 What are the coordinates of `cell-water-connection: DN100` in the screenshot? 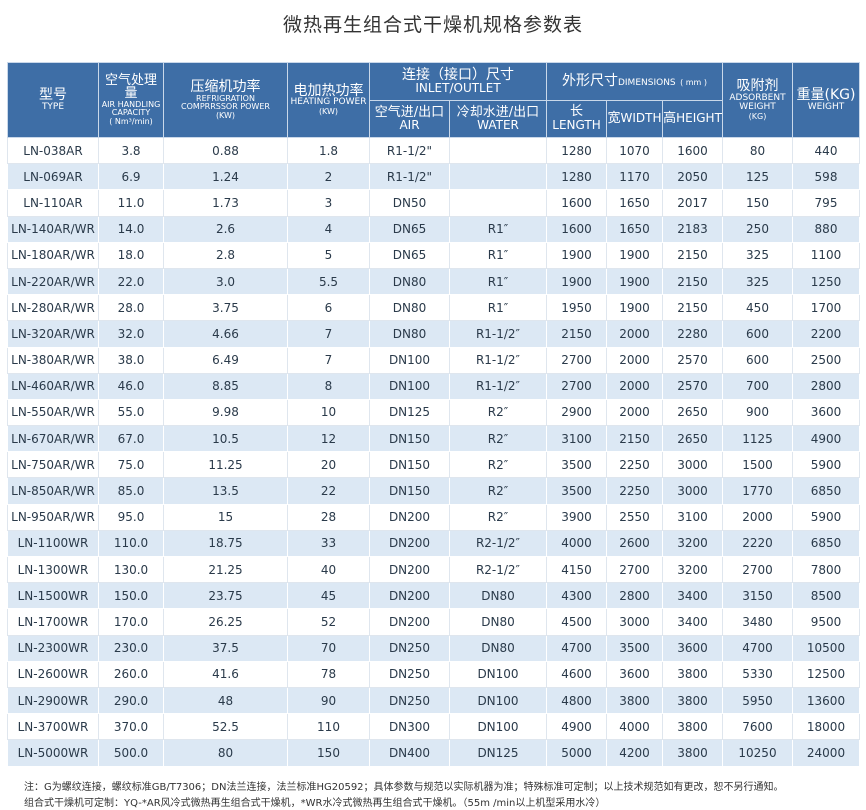 It's located at (498, 700).